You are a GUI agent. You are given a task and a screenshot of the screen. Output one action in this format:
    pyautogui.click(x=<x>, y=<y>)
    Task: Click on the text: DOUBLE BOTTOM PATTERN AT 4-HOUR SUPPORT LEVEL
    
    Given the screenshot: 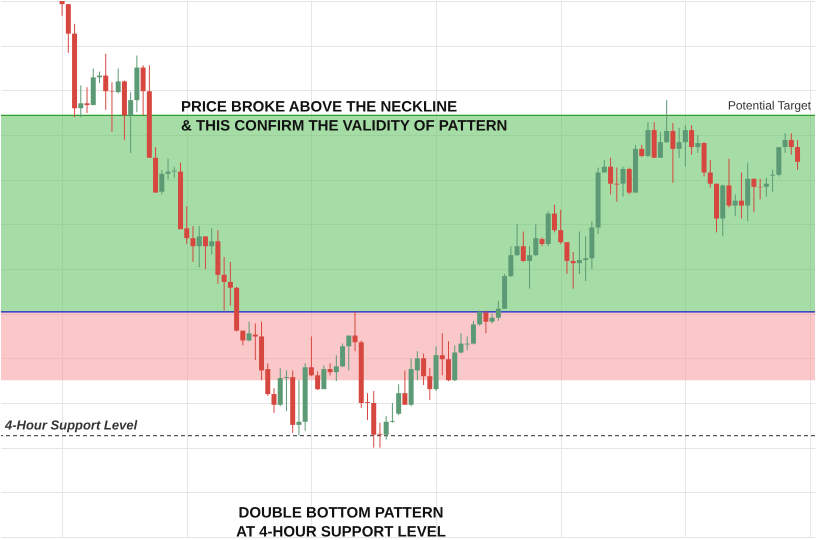 What is the action you would take?
    pyautogui.click(x=341, y=522)
    